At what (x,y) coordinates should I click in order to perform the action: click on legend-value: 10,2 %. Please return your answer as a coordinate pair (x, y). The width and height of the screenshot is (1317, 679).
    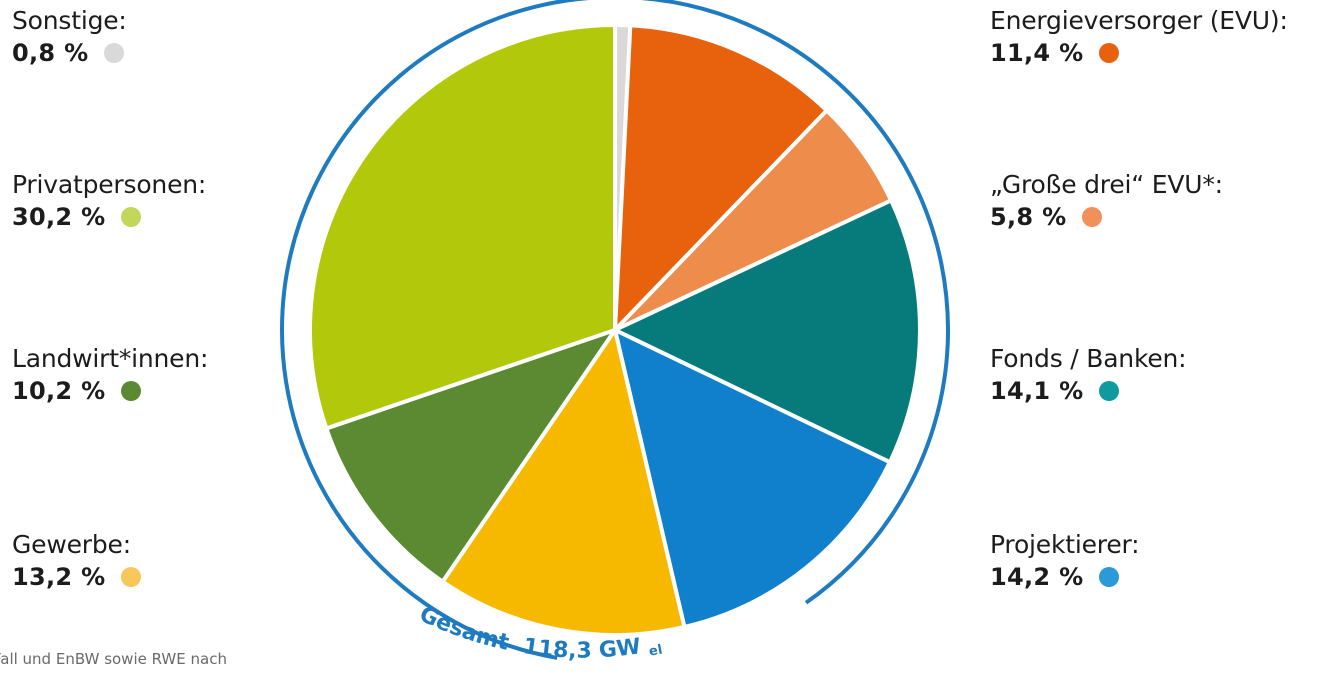
    Looking at the image, I should click on (59, 391).